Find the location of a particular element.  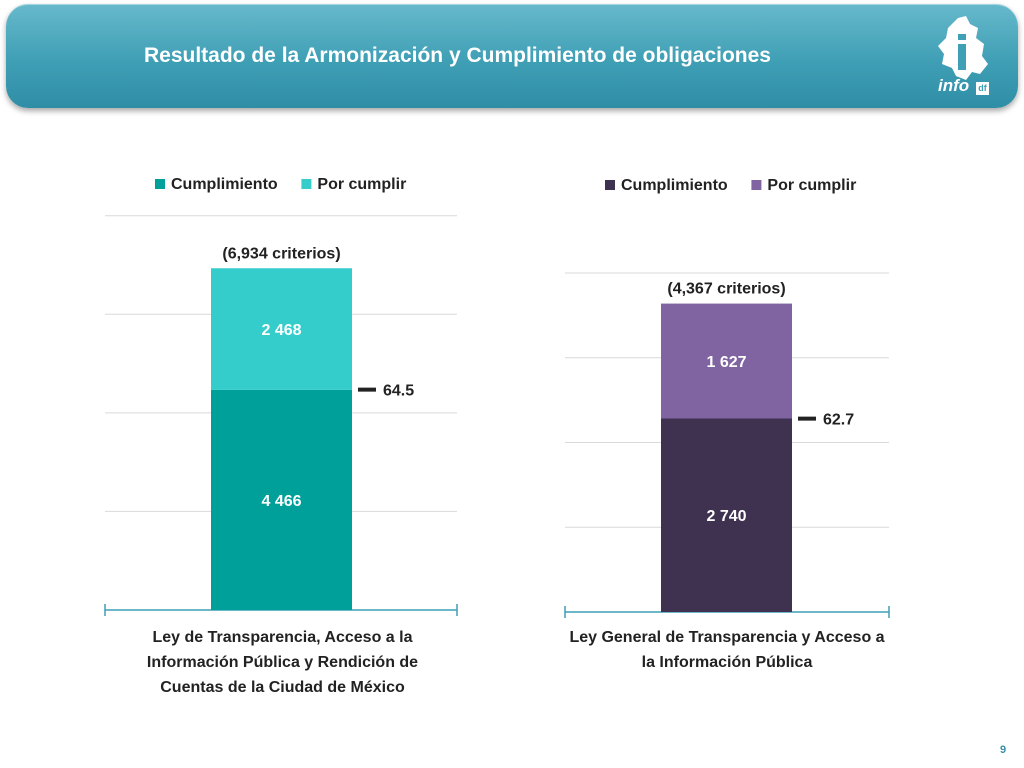

header-banner is located at coordinates (512, 56).